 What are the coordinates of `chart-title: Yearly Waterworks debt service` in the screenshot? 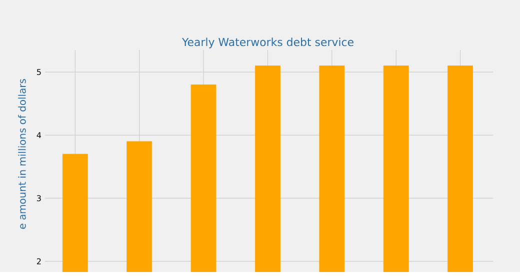 It's located at (268, 43).